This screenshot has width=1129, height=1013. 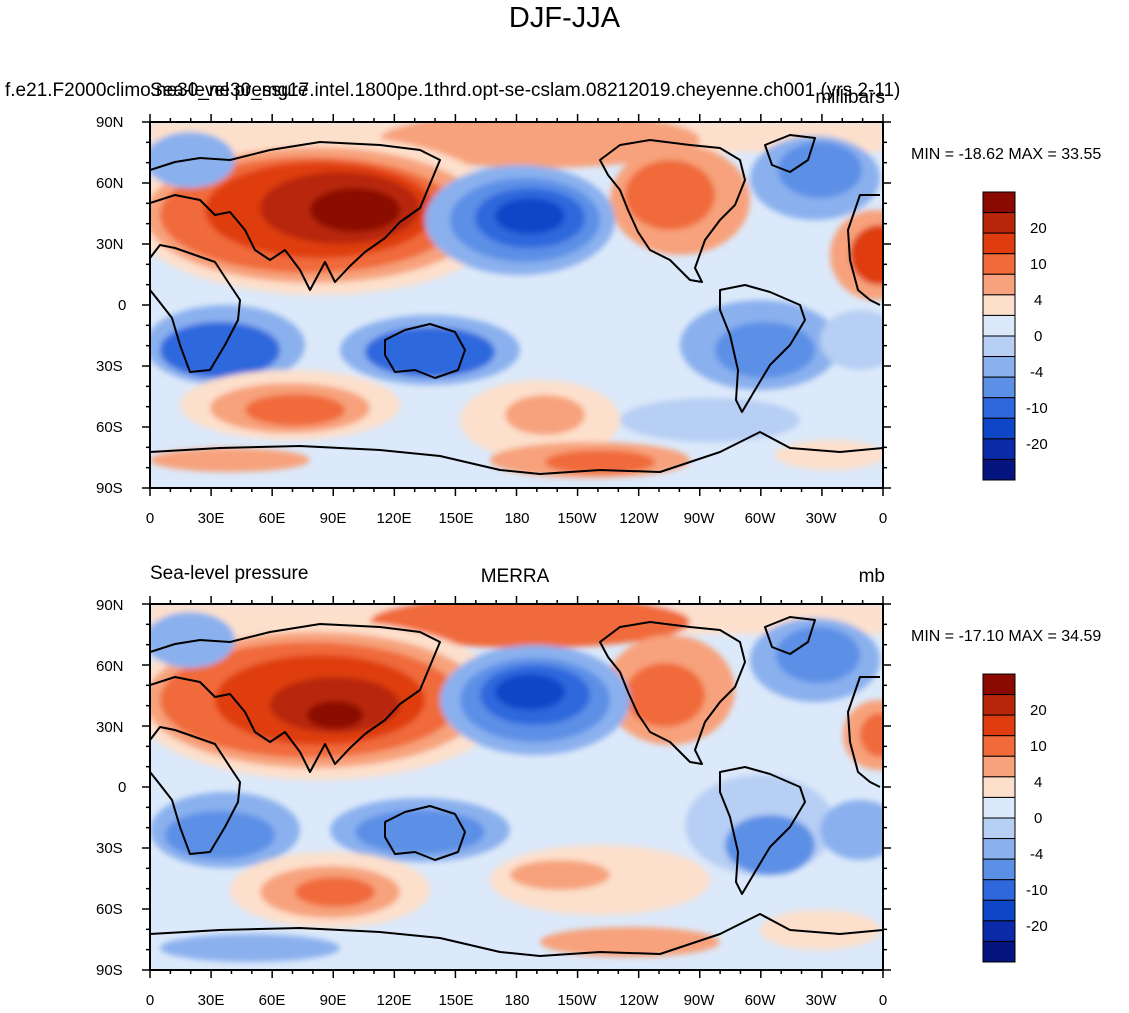 I want to click on colorbar-panel2, so click(x=999, y=818).